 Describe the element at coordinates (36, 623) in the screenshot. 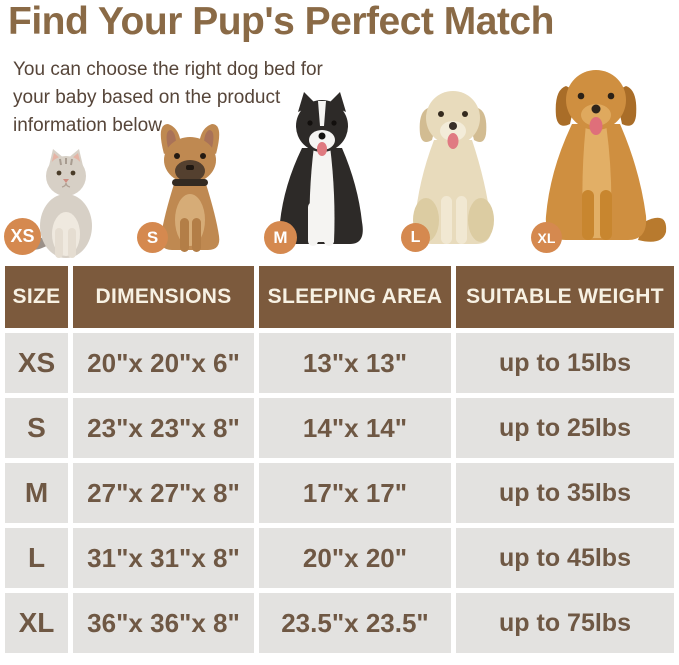

I see `size-cell: XL` at that location.